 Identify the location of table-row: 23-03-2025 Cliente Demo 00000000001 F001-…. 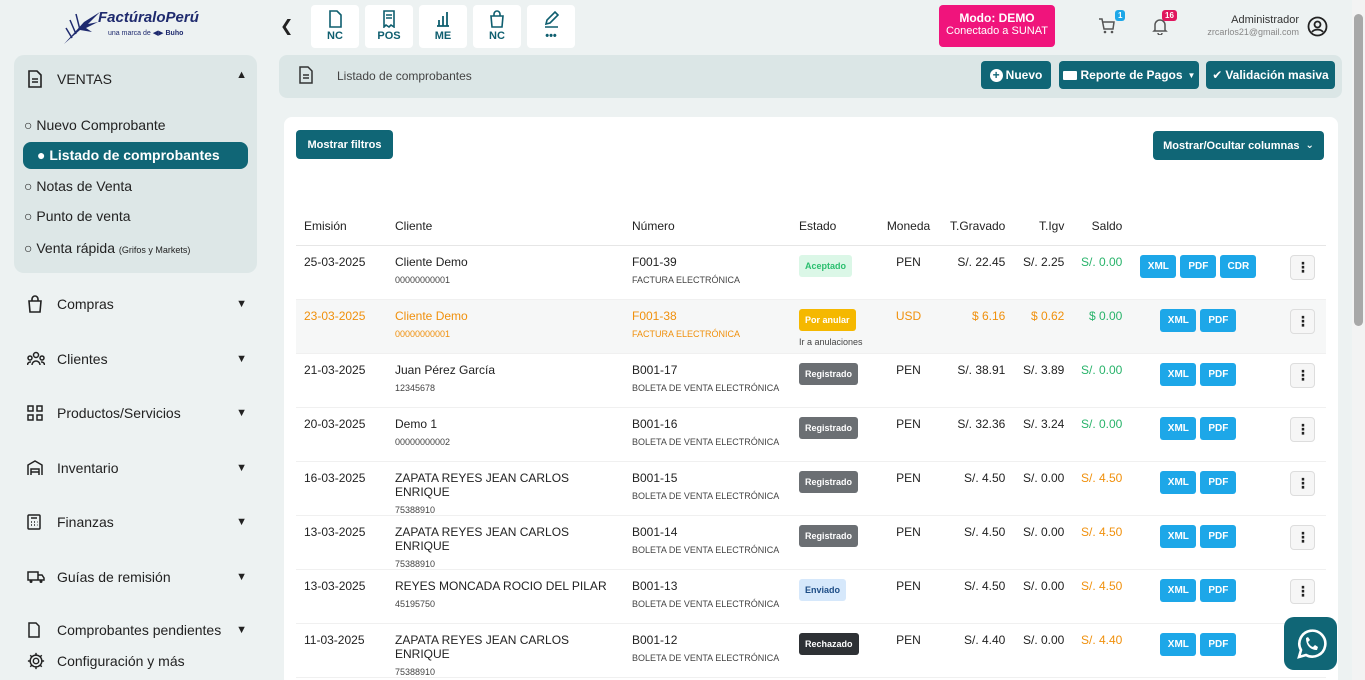
(811, 326).